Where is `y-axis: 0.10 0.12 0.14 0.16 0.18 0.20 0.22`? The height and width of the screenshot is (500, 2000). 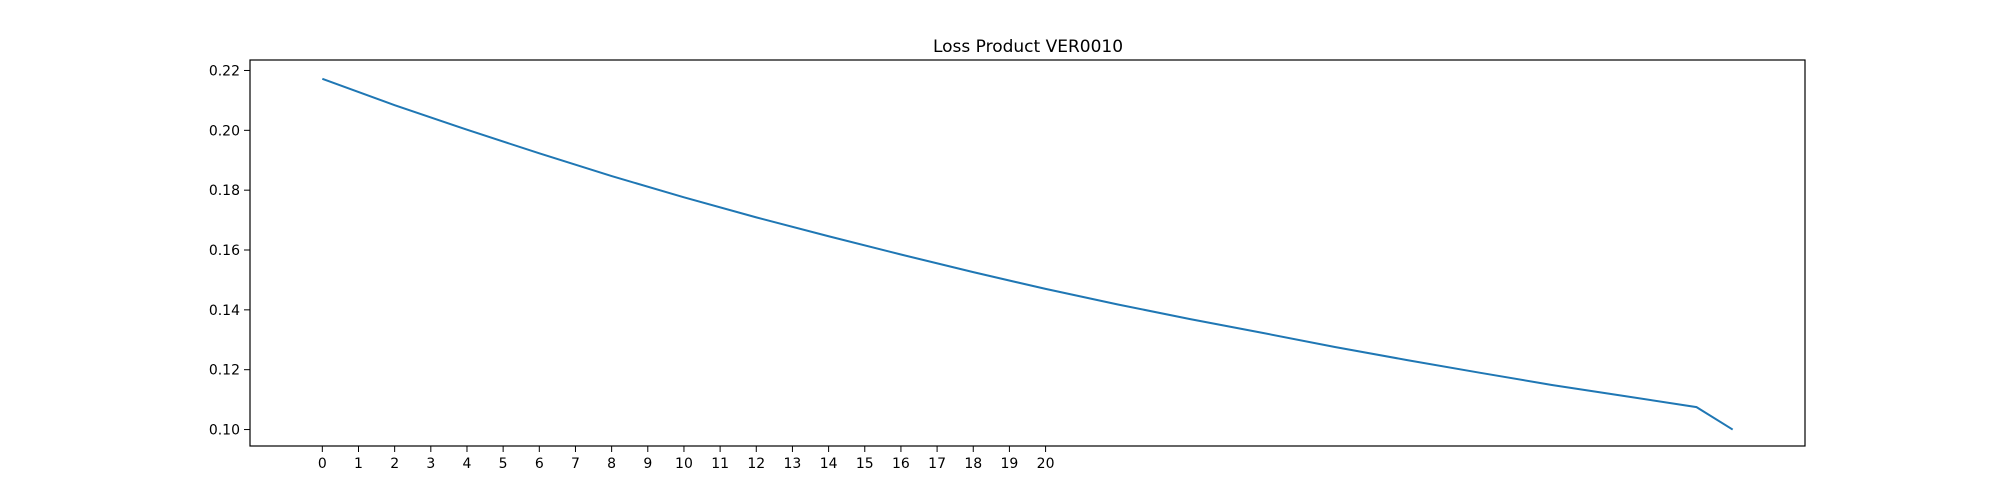 y-axis: 0.10 0.12 0.14 0.16 0.18 0.20 0.22 is located at coordinates (229, 251).